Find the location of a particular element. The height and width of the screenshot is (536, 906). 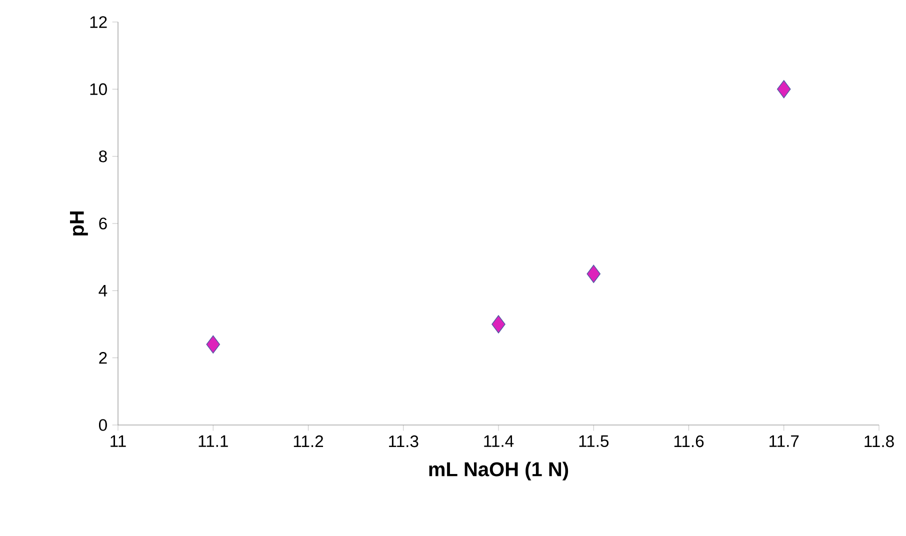

x-tick-label: 11.4 is located at coordinates (499, 441).